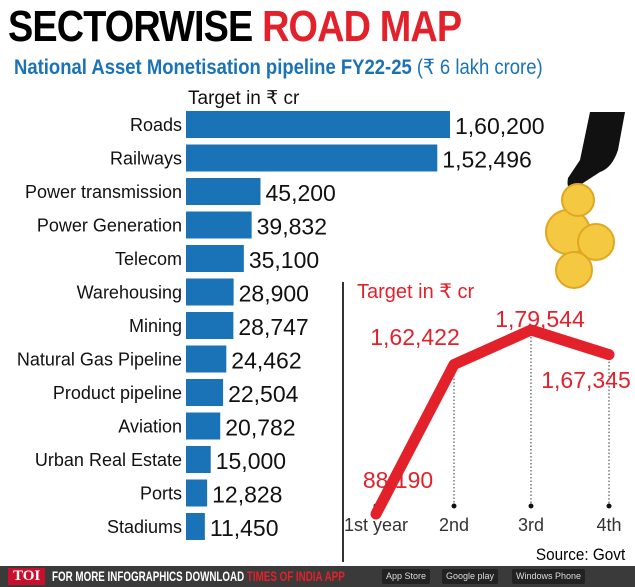 The image size is (635, 587). Describe the element at coordinates (454, 525) in the screenshot. I see `x-tick-label: 2nd` at that location.